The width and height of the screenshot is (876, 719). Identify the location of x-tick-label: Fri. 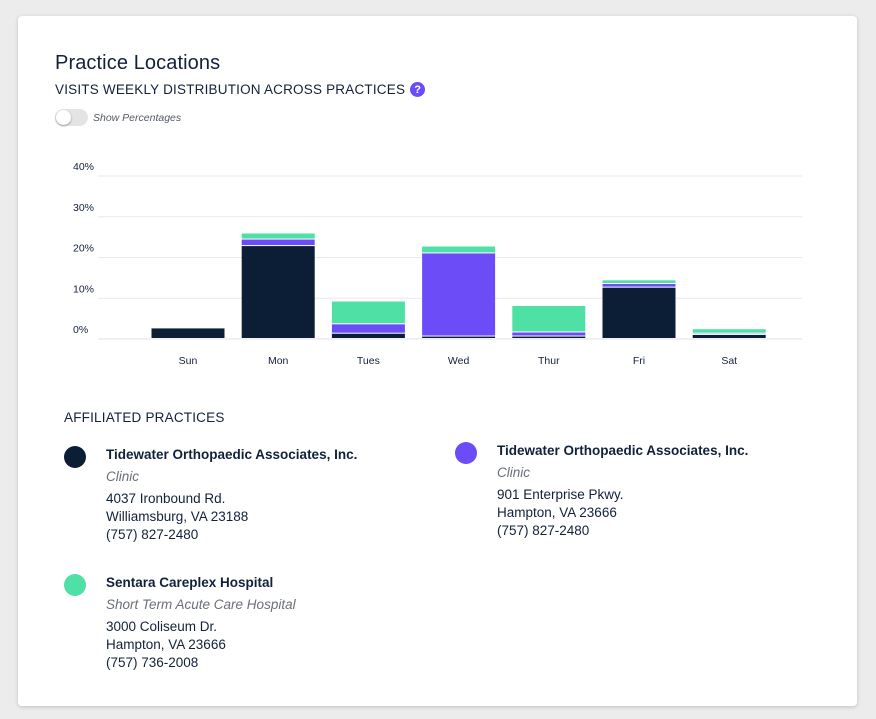
(639, 361).